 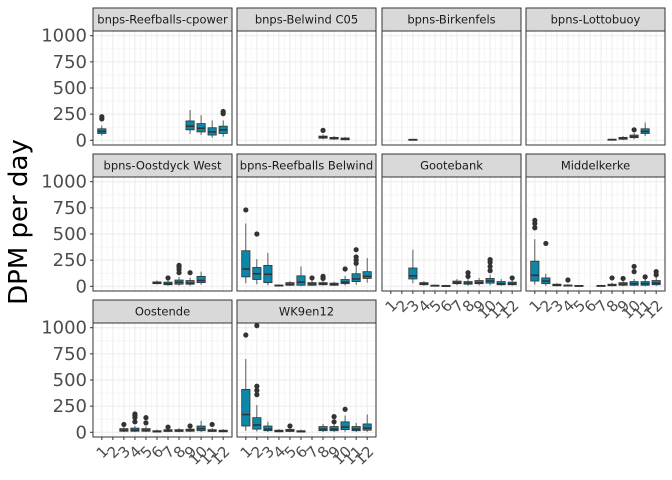 What do you see at coordinates (595, 166) in the screenshot?
I see `facet-strip-label: Middelkerke` at bounding box center [595, 166].